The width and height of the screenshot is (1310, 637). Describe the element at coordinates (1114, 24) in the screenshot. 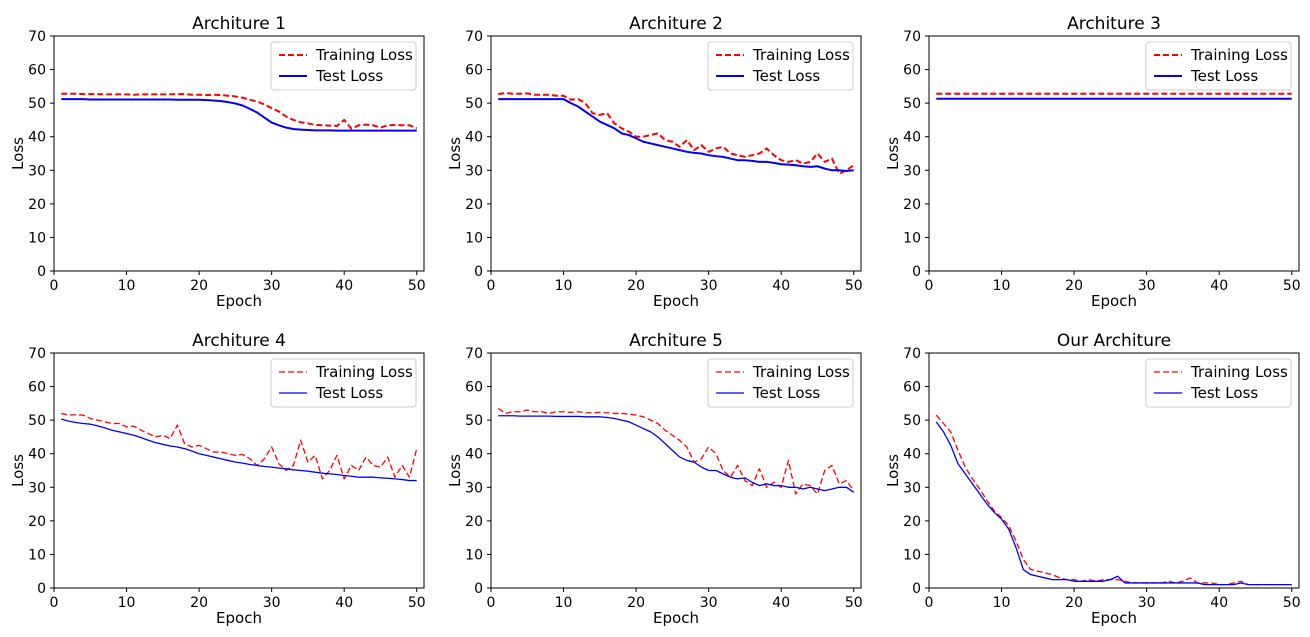

I see `chart-title: Architure 3` at that location.